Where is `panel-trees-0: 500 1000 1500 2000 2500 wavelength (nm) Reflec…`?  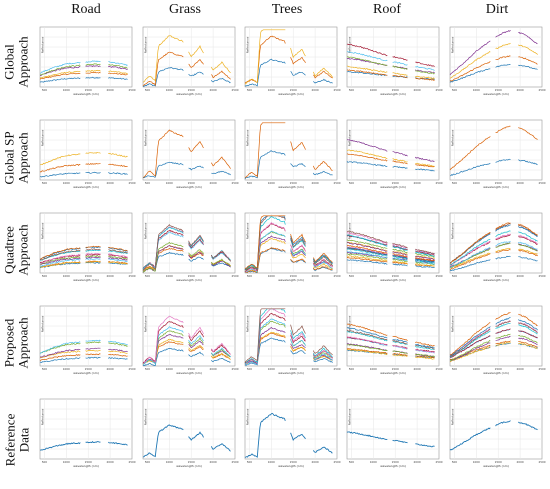 panel-trees-0: 500 1000 1500 2000 2500 wavelength (nm) Reflec… is located at coordinates (292, 61).